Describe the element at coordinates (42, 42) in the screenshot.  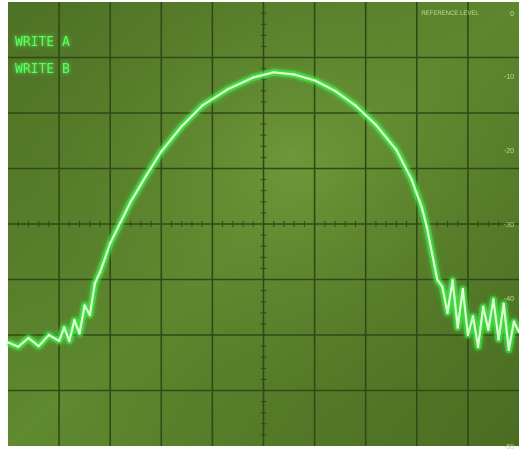
I see `status-label-write-a: WRITE A` at that location.